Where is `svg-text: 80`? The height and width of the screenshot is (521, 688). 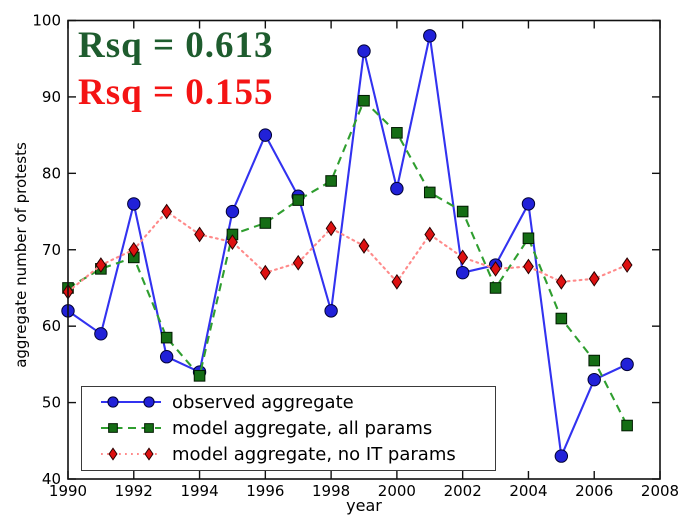
svg-text: 80 is located at coordinates (51, 173).